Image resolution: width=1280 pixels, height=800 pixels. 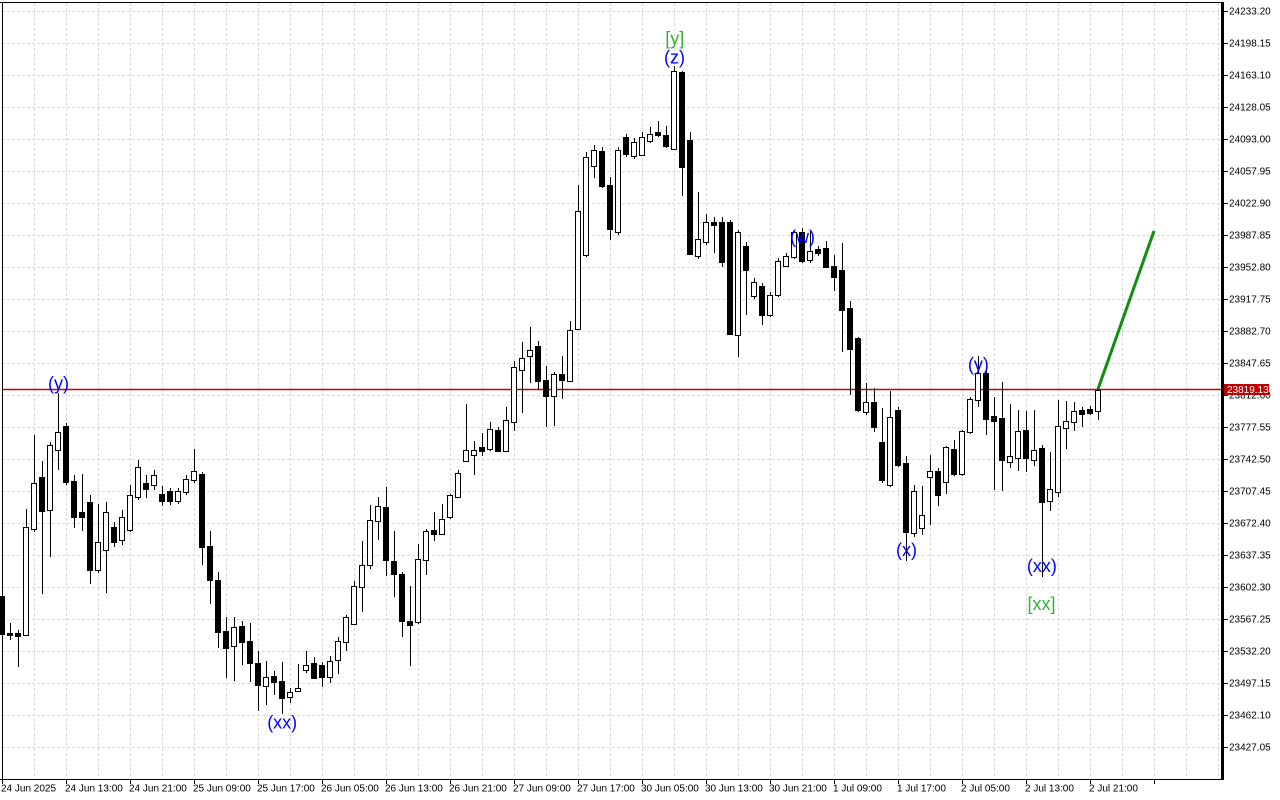 What do you see at coordinates (1250, 428) in the screenshot?
I see `svg-text: 23777.55` at bounding box center [1250, 428].